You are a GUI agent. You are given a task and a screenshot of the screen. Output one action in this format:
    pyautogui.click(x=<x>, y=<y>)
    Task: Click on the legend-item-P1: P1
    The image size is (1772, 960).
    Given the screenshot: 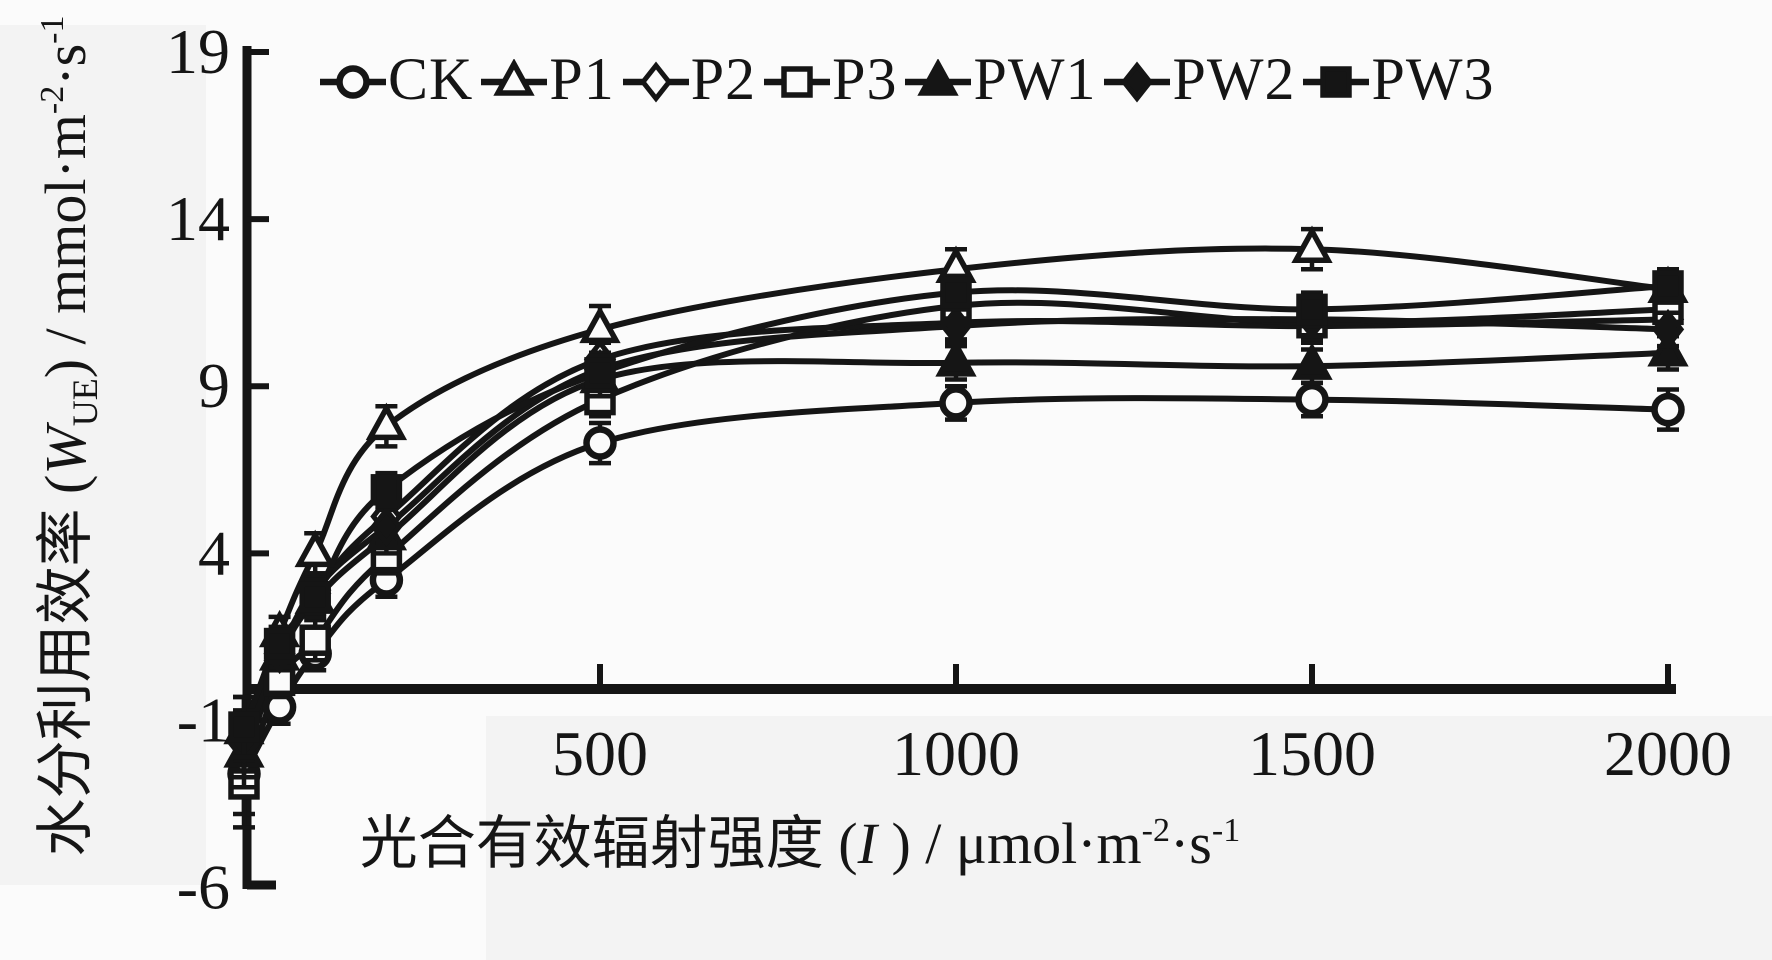 What is the action you would take?
    pyautogui.click(x=547, y=79)
    